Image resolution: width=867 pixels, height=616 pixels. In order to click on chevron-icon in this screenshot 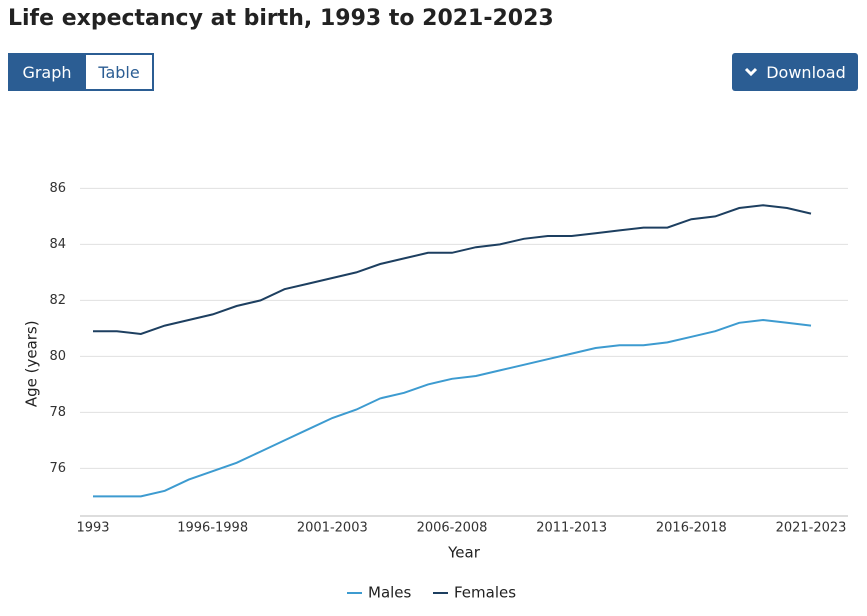, I will do `click(751, 72)`.